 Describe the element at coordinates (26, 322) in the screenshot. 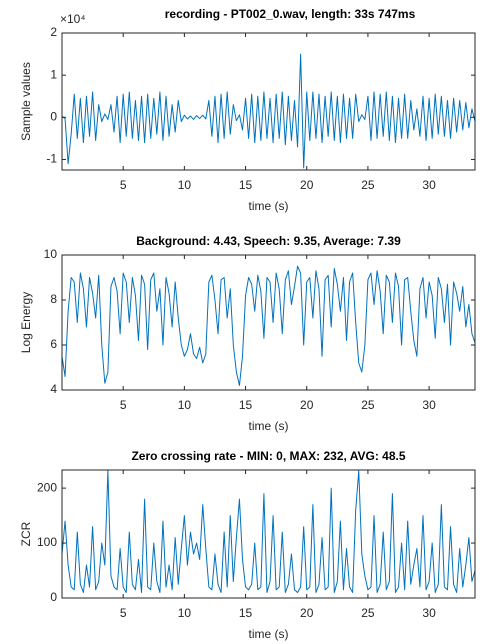

I see `y-axis-label: Log Energy` at that location.